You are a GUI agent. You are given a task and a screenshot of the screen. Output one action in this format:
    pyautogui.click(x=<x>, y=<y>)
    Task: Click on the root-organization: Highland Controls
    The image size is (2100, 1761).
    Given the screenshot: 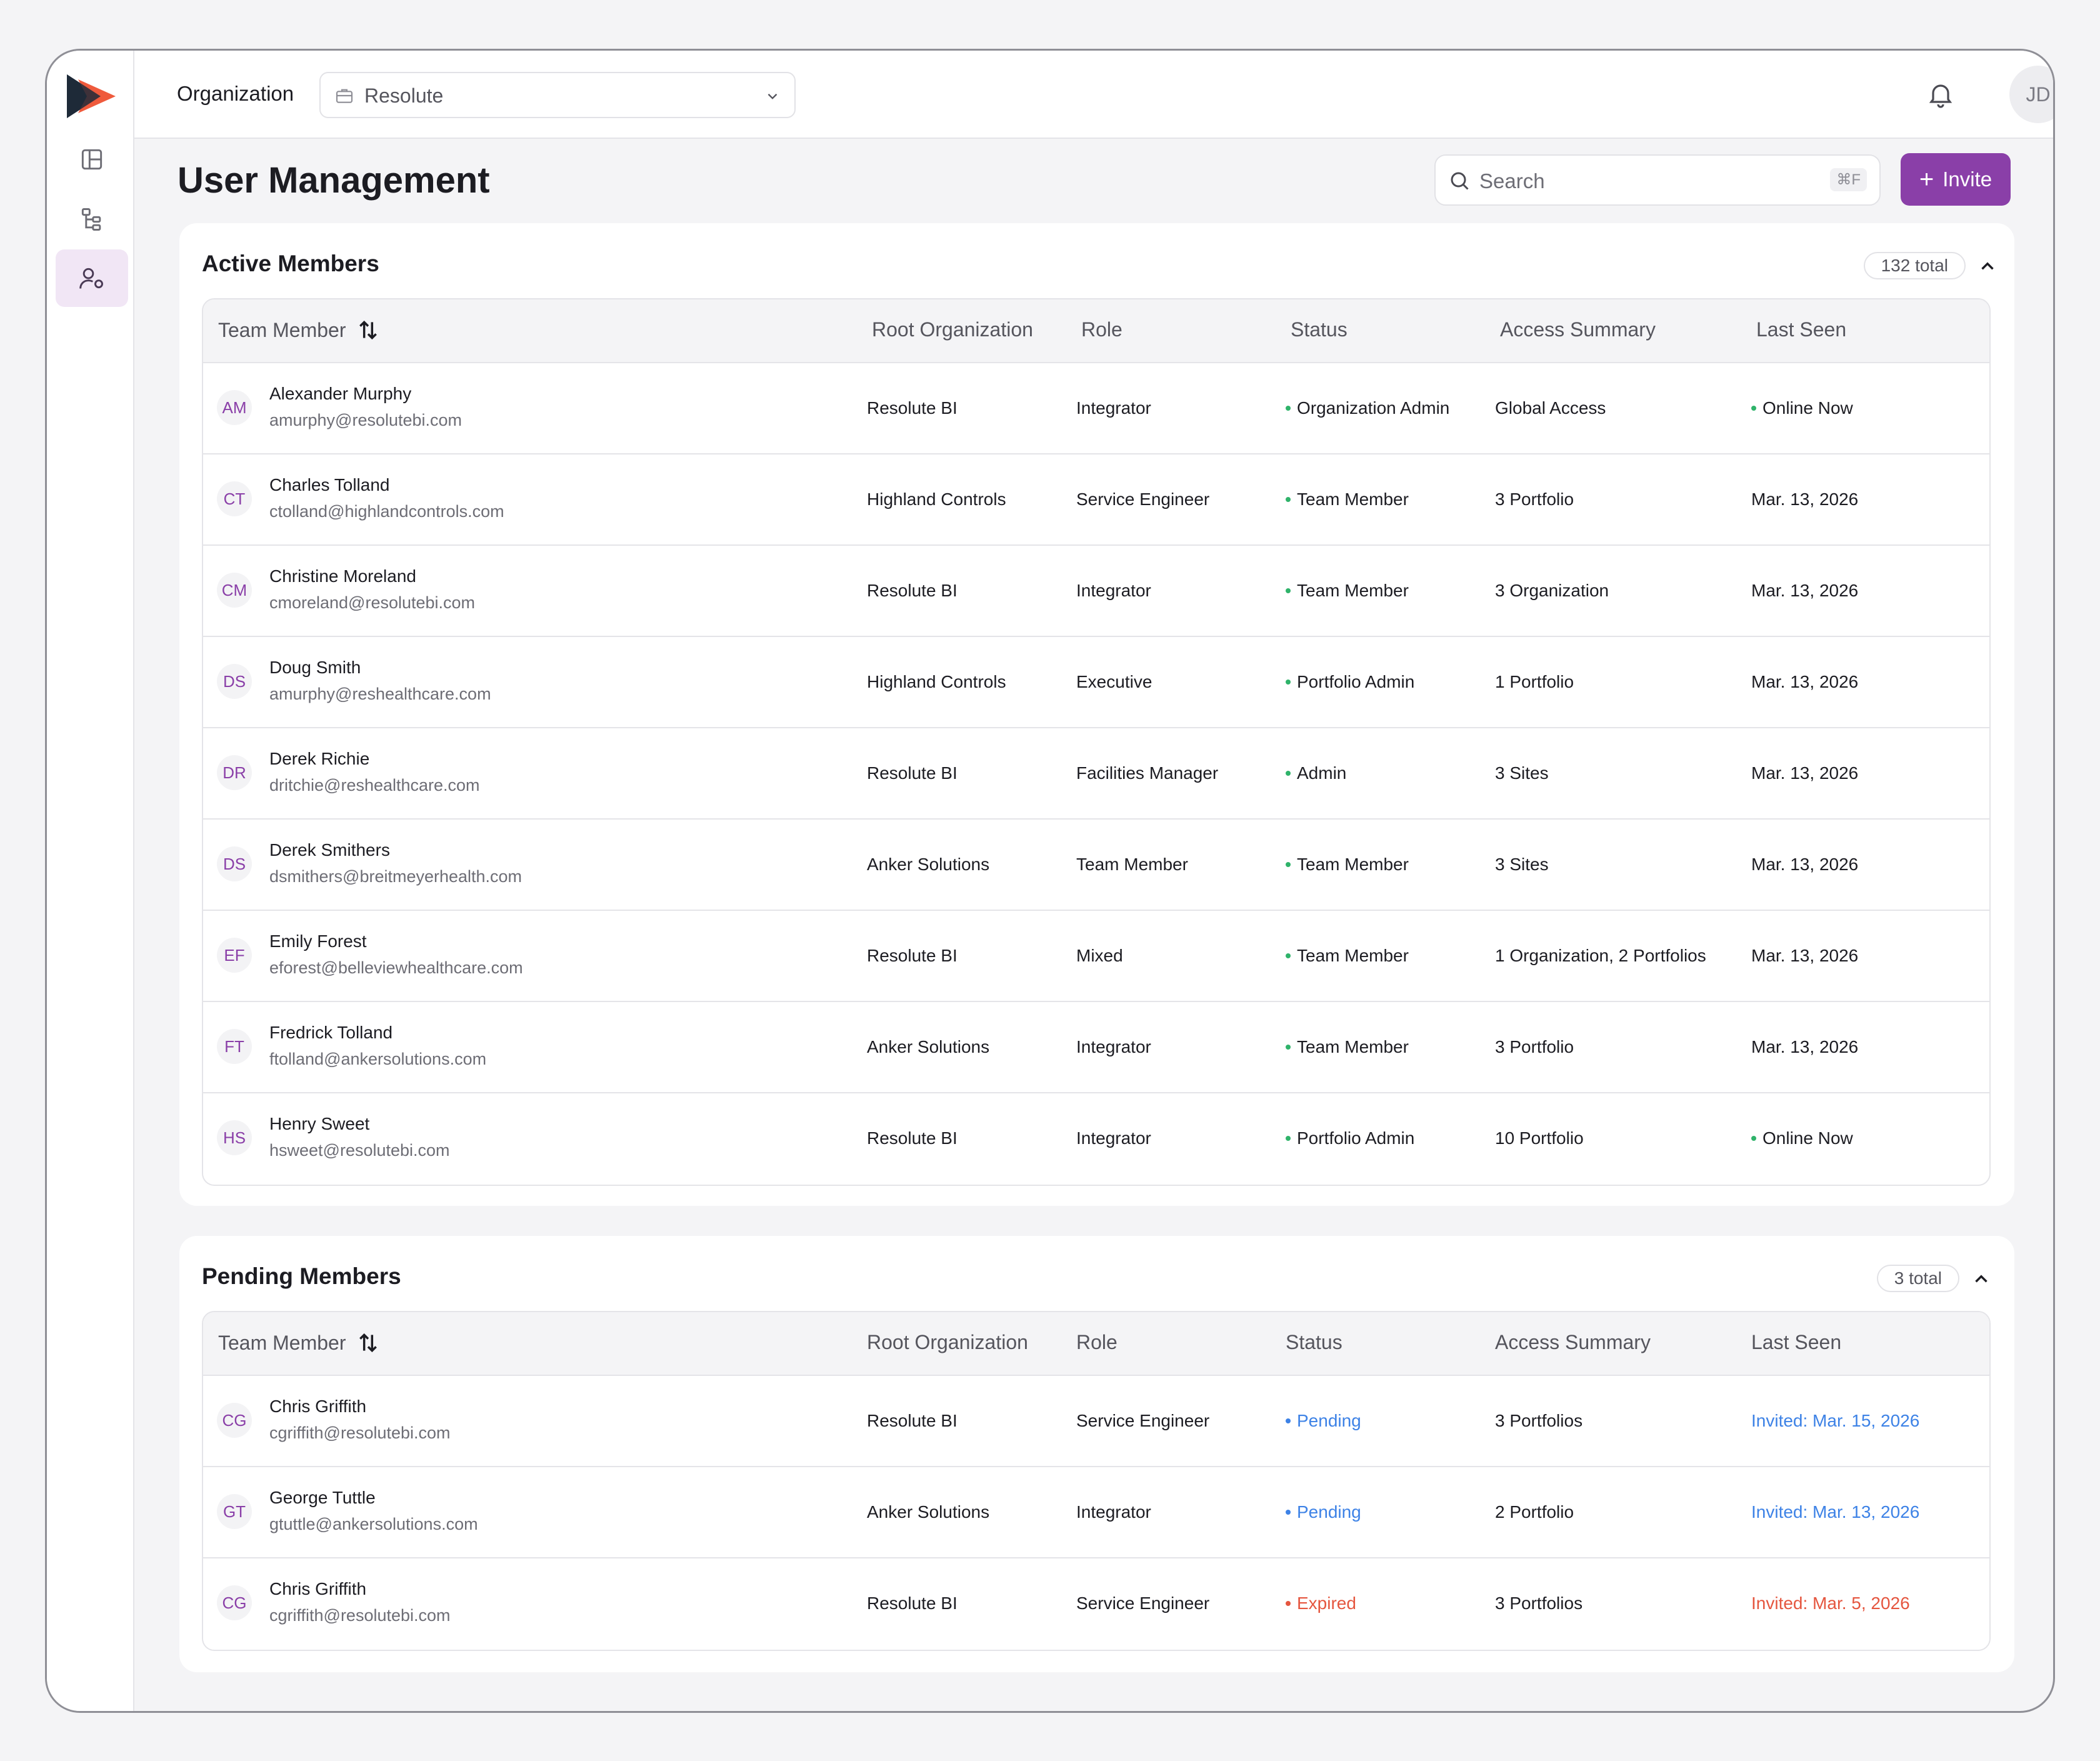 What is the action you would take?
    pyautogui.click(x=936, y=499)
    